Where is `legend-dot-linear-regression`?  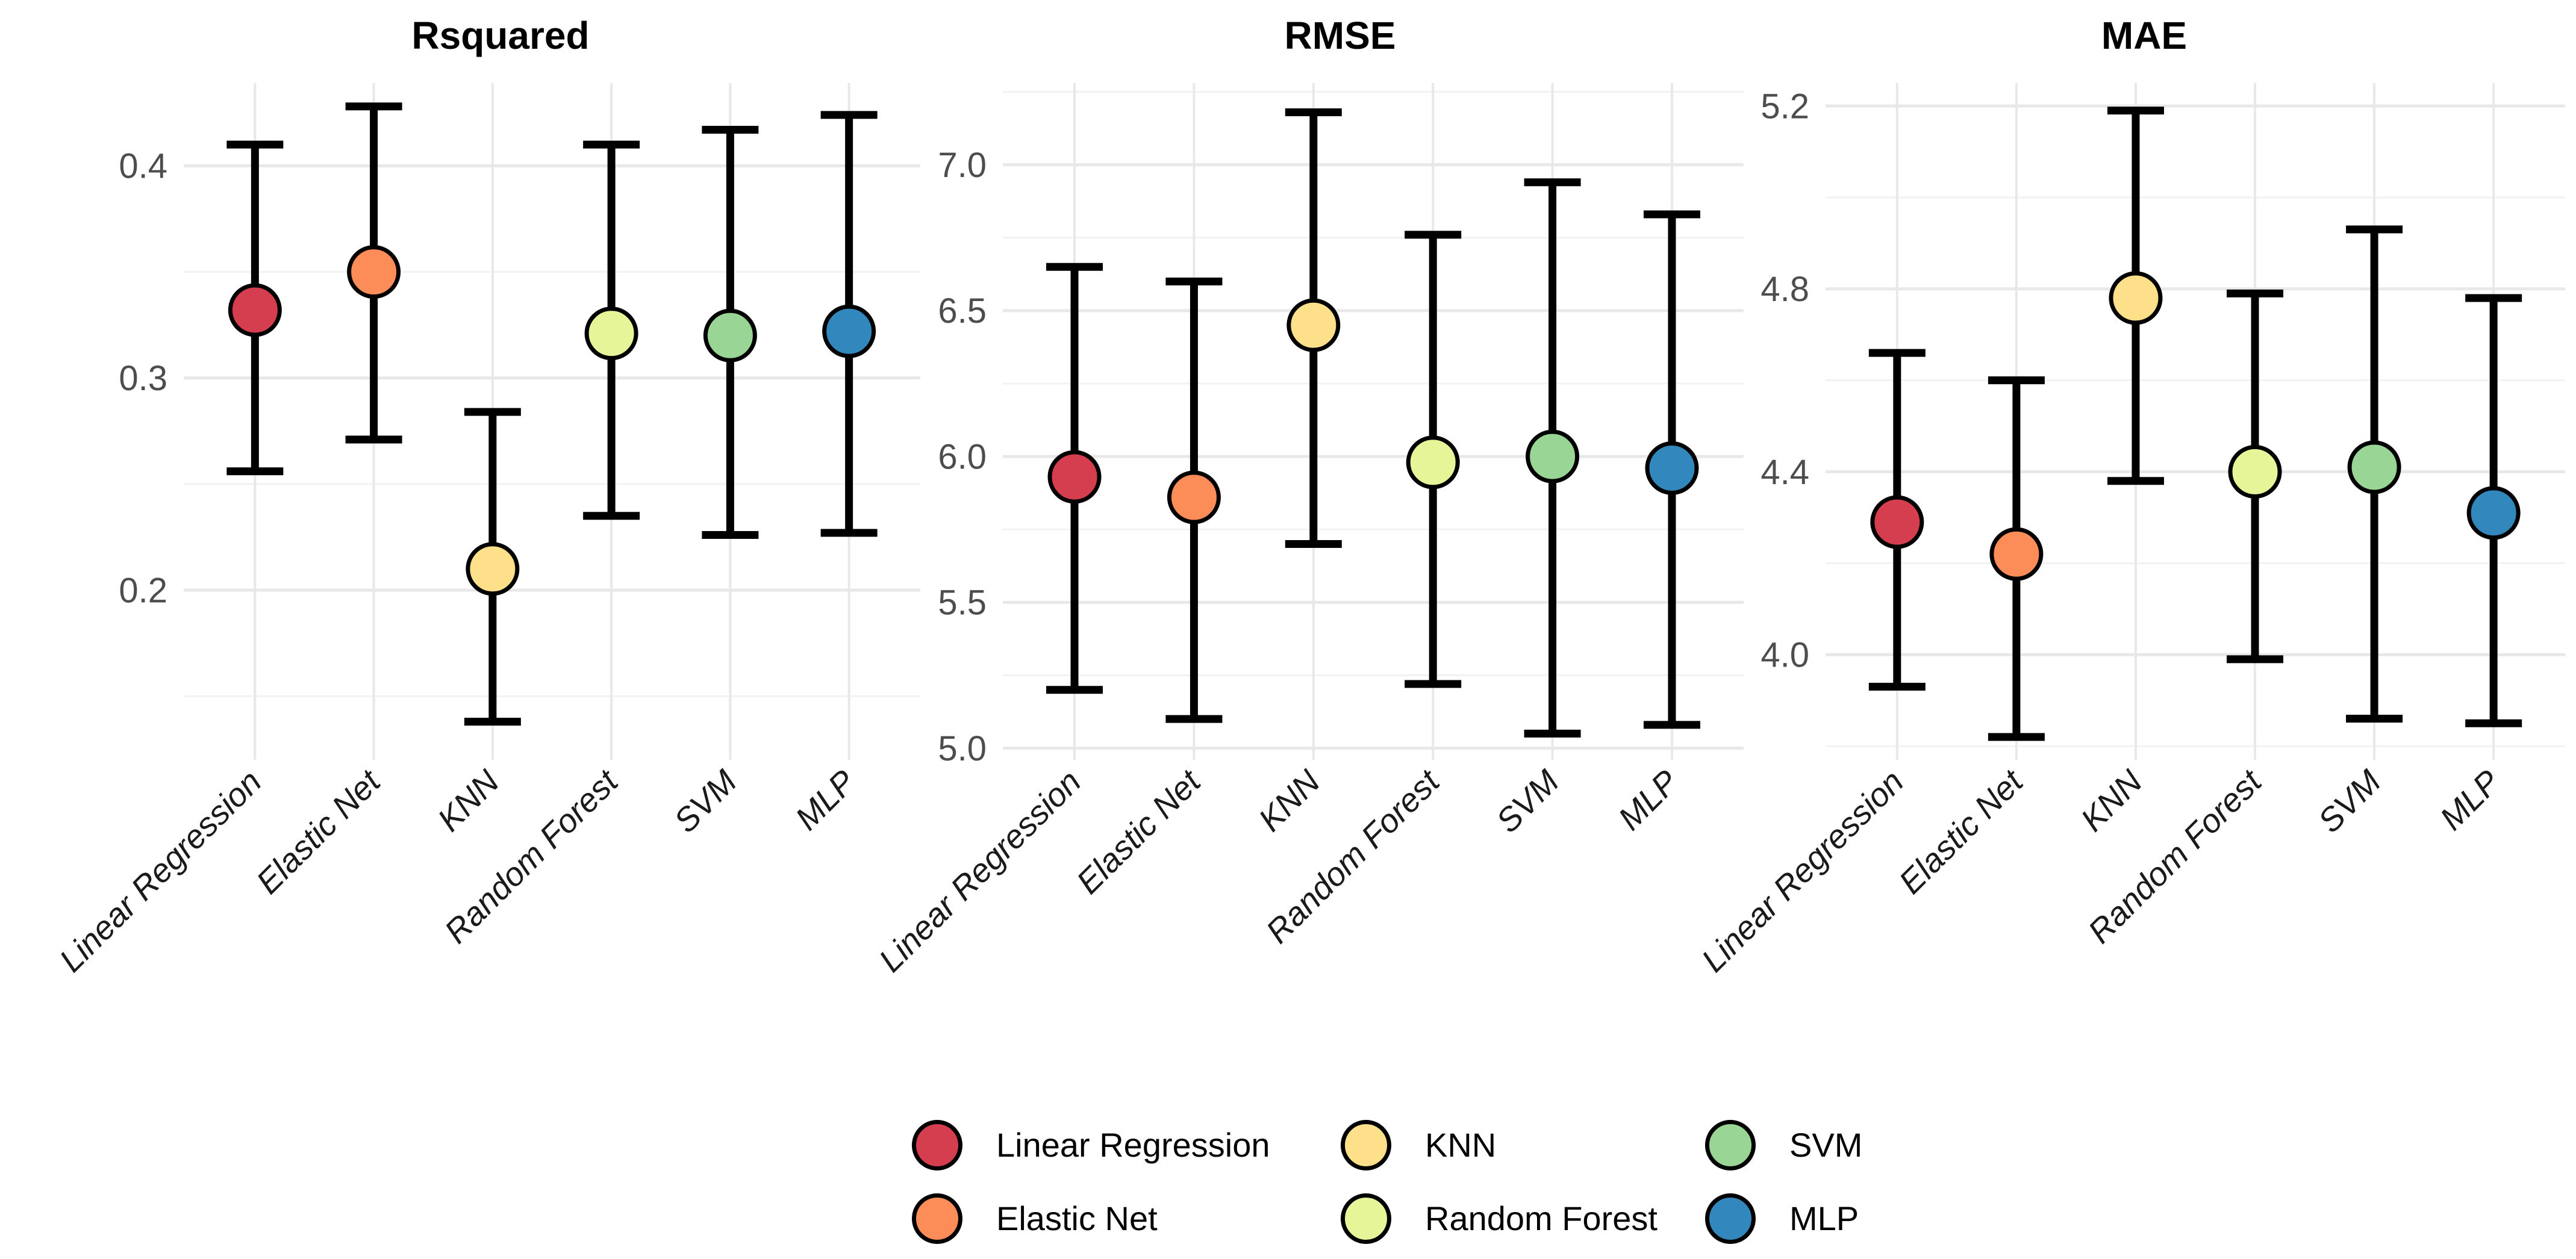 legend-dot-linear-regression is located at coordinates (937, 1145).